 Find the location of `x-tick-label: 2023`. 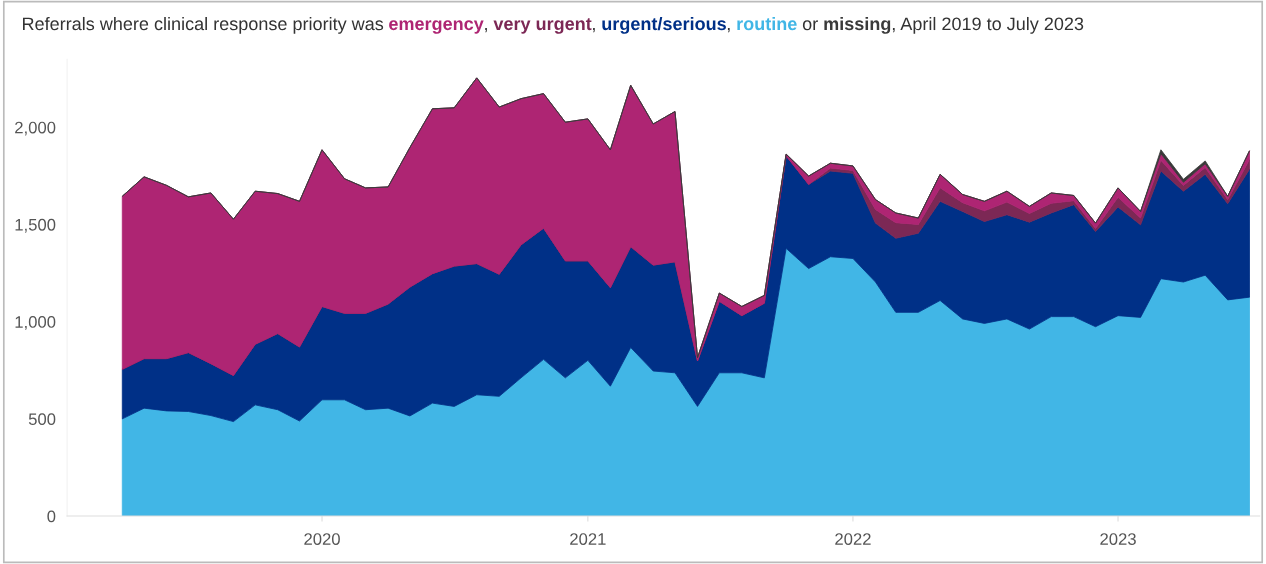

x-tick-label: 2023 is located at coordinates (1118, 539).